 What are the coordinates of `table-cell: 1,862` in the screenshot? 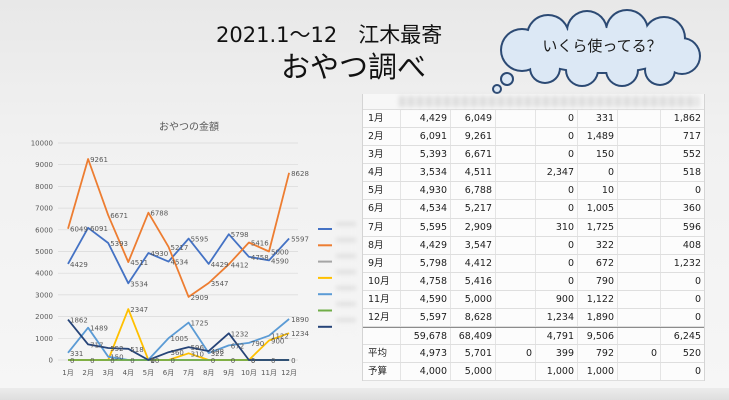 It's located at (687, 118).